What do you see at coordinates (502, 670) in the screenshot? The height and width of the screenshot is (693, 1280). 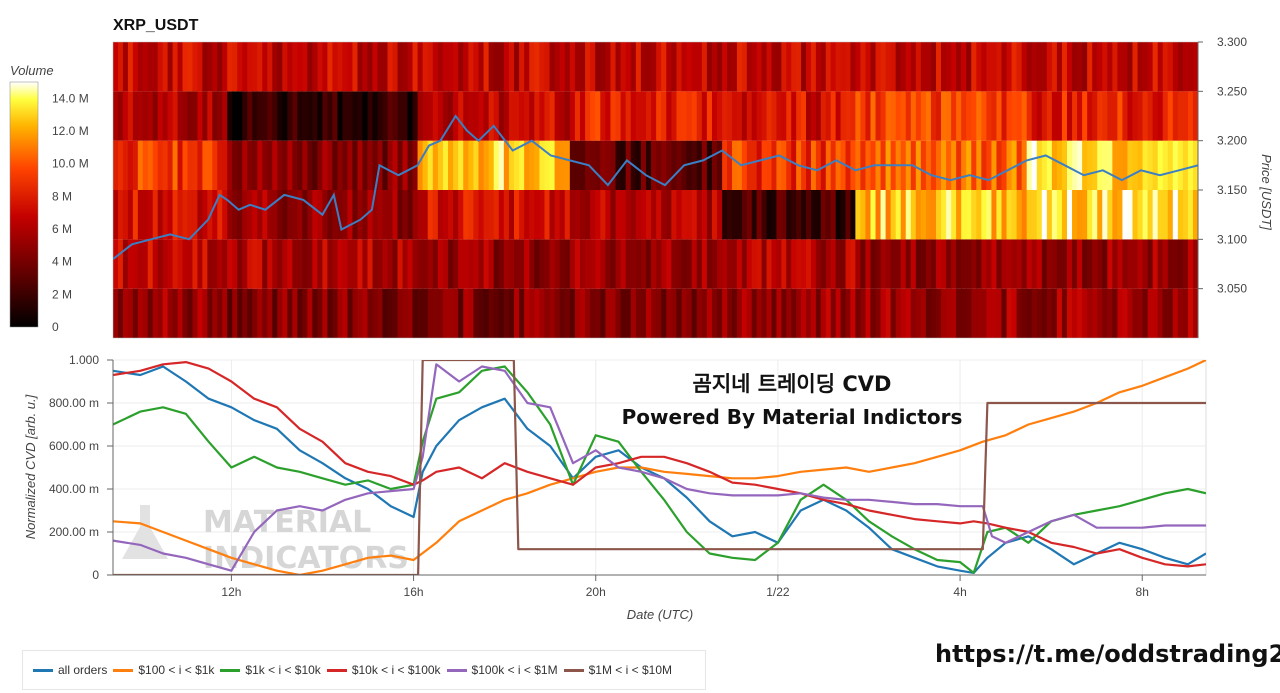 I see `legend-item: $100k < i < $1M` at bounding box center [502, 670].